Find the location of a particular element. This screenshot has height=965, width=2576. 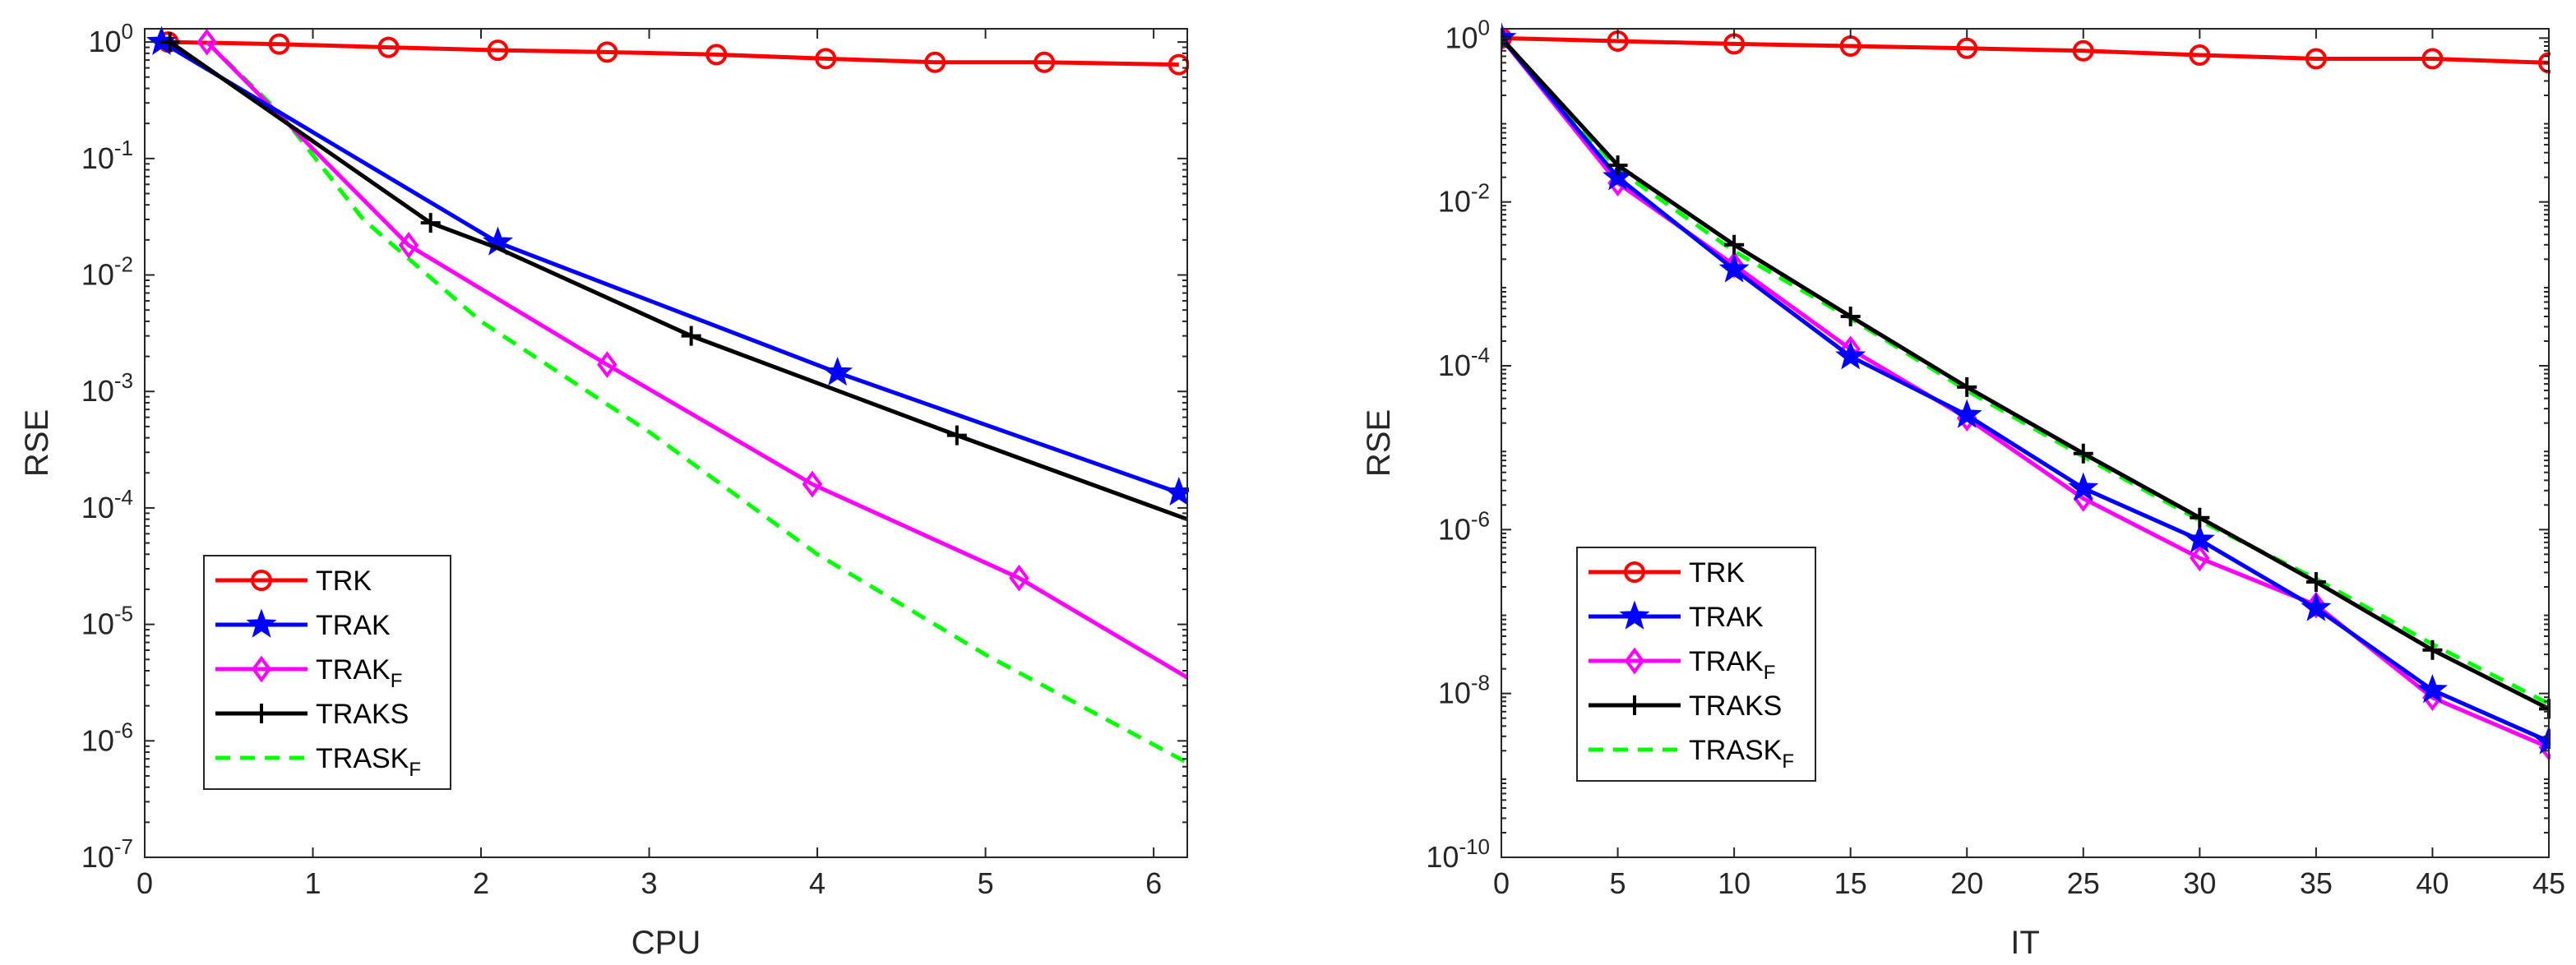

x-tick-label: 4 is located at coordinates (817, 883).